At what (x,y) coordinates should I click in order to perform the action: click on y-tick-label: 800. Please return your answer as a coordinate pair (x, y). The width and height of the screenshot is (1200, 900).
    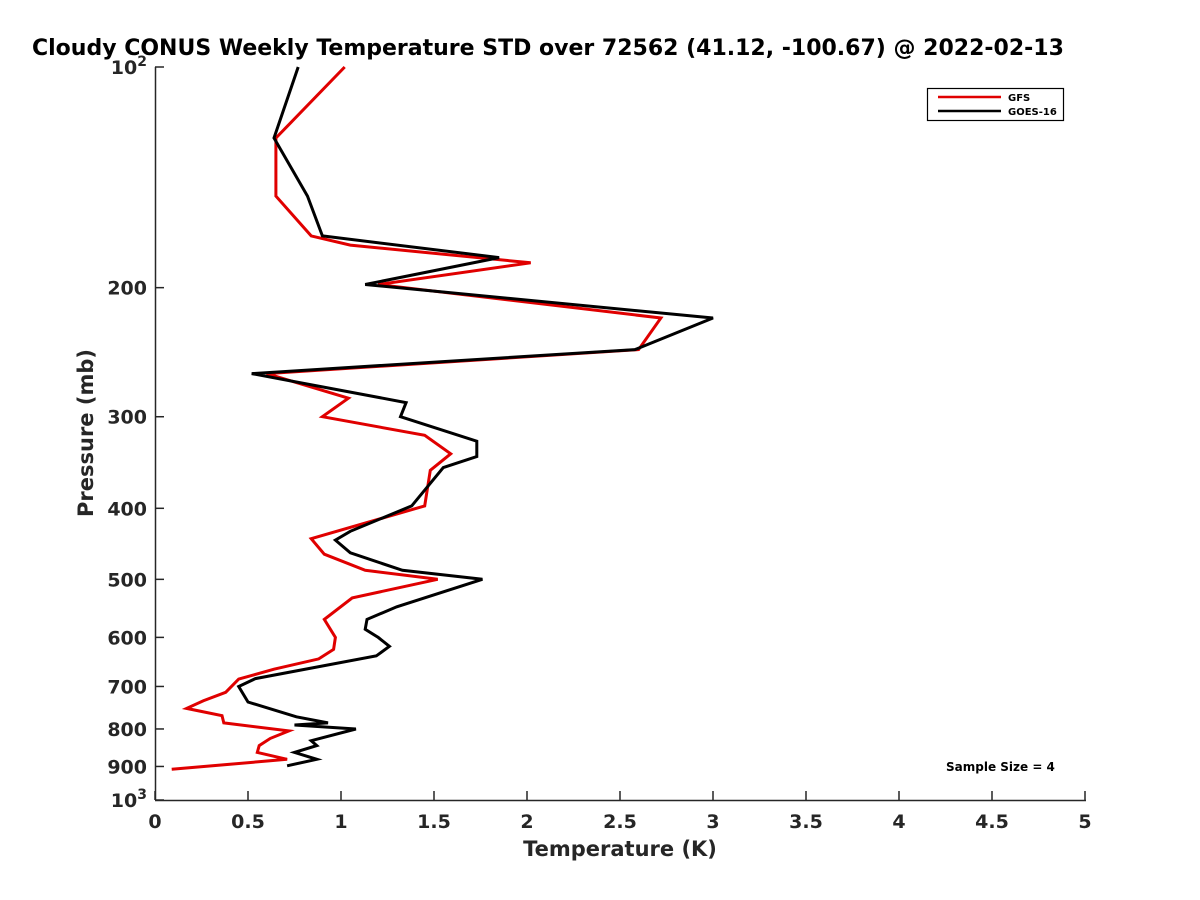
    Looking at the image, I should click on (127, 730).